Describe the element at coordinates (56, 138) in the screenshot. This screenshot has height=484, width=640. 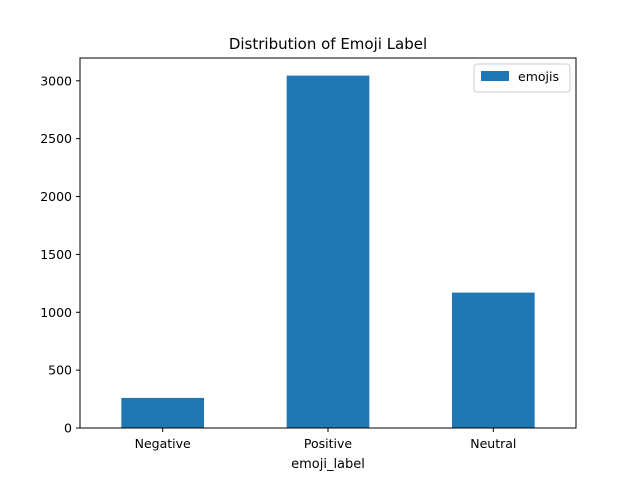
I see `y-tick-label: 2500` at that location.